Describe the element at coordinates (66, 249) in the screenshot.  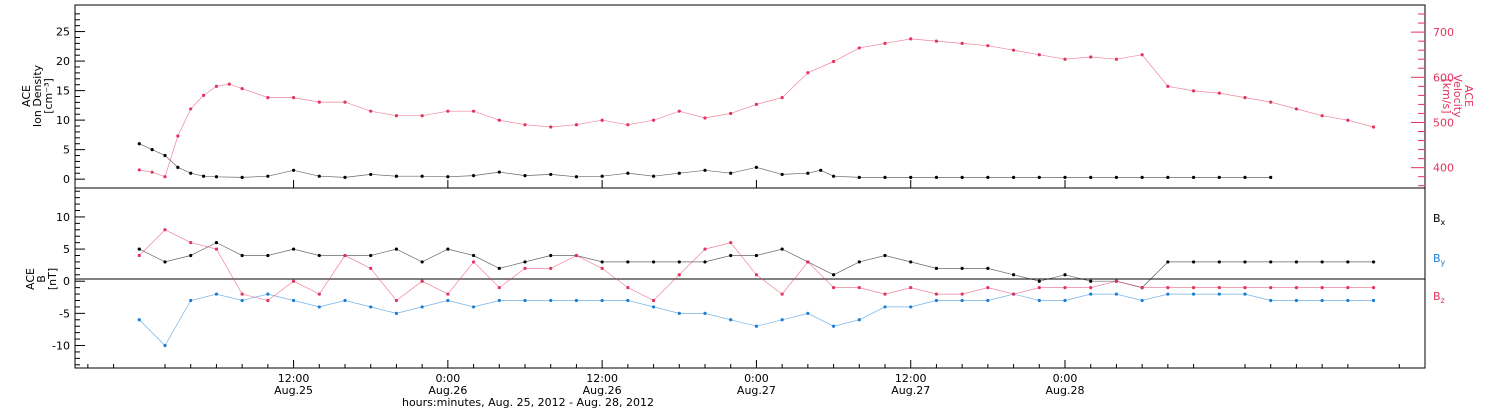
I see `bottom-left-tick-label: 5` at that location.